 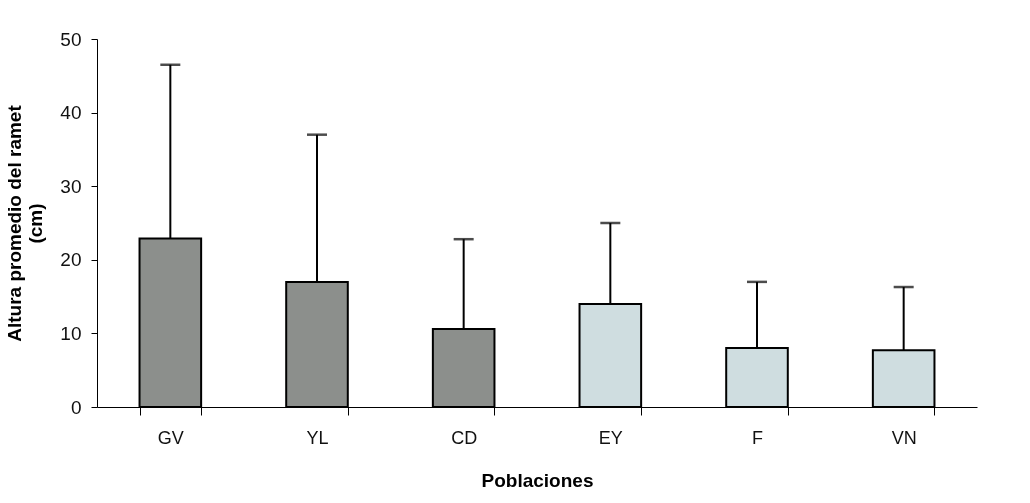 I want to click on x-axis-title: Poblaciones, so click(x=537, y=480).